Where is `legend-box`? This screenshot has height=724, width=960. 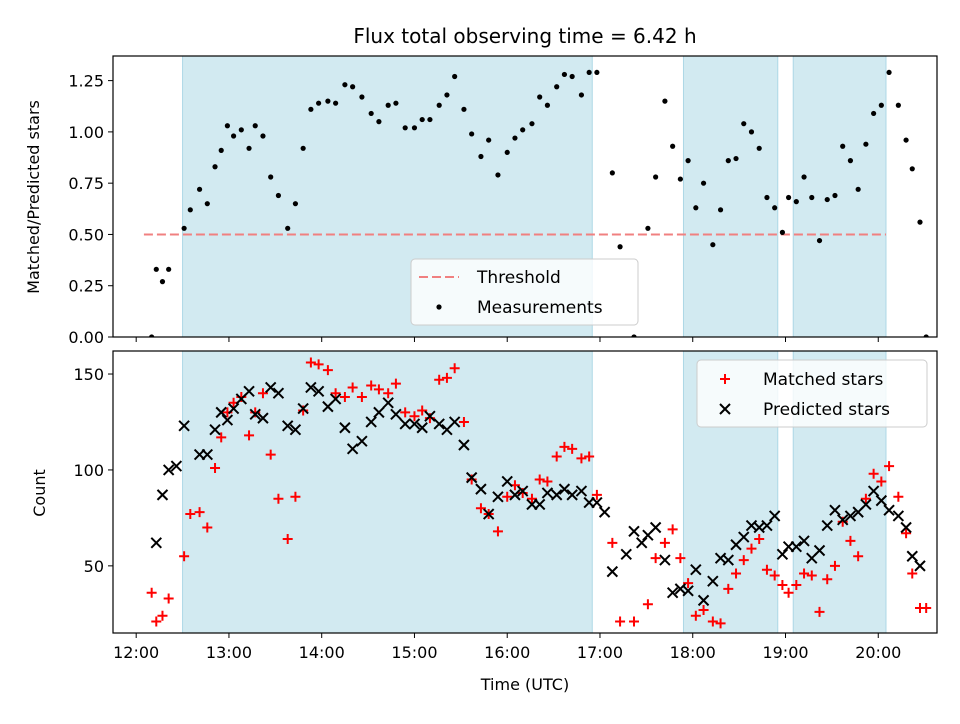 legend-box is located at coordinates (812, 393).